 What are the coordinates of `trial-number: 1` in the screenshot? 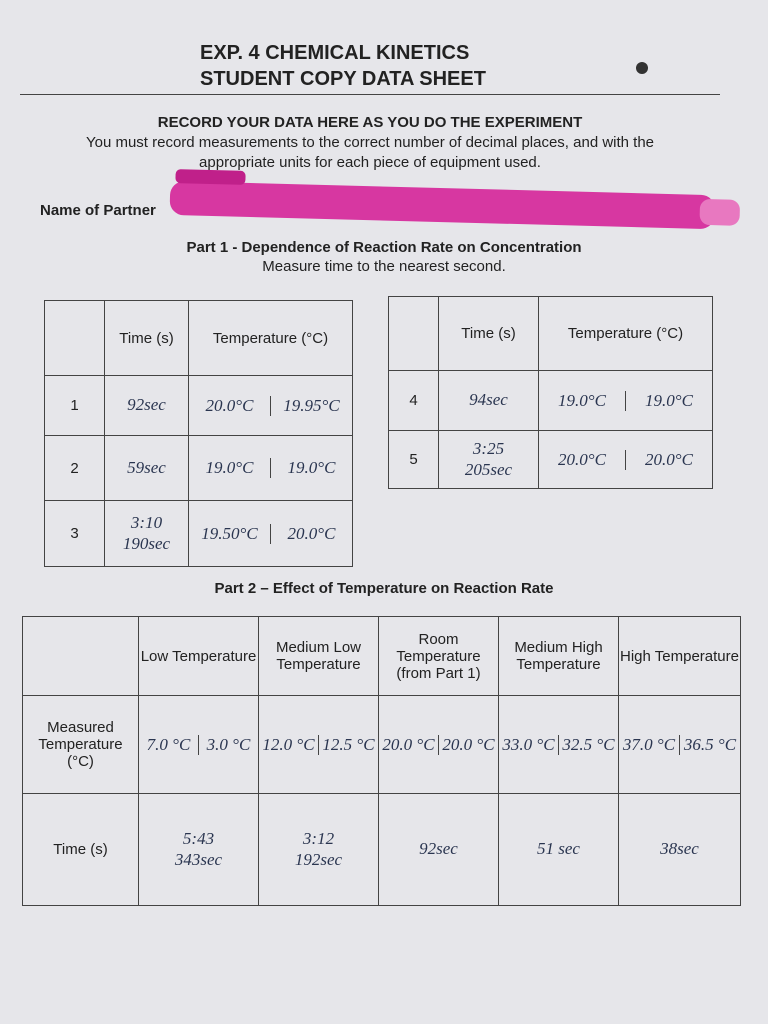 It's located at (74, 405).